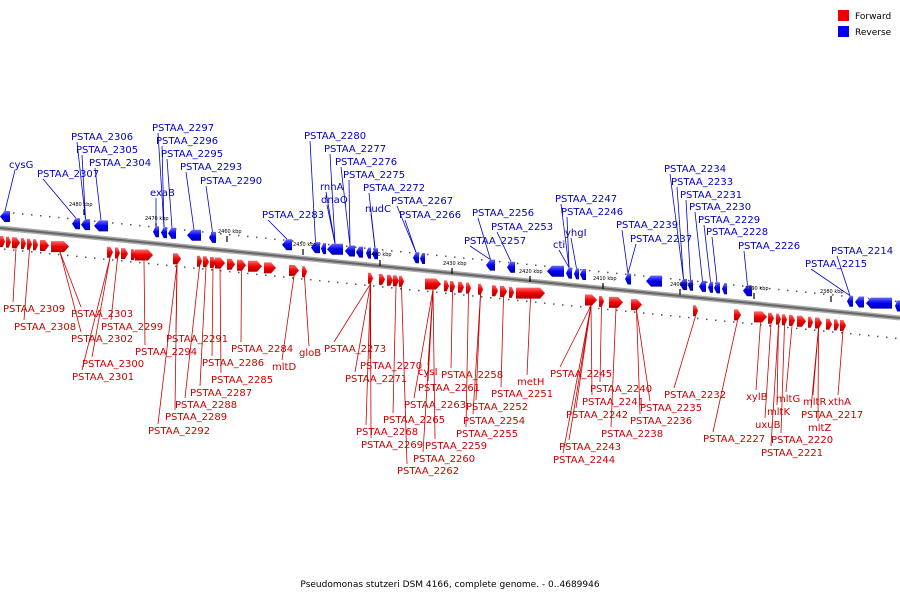 Image resolution: width=900 pixels, height=600 pixels. Describe the element at coordinates (428, 471) in the screenshot. I see `gene-label: PSTAA_2262` at that location.